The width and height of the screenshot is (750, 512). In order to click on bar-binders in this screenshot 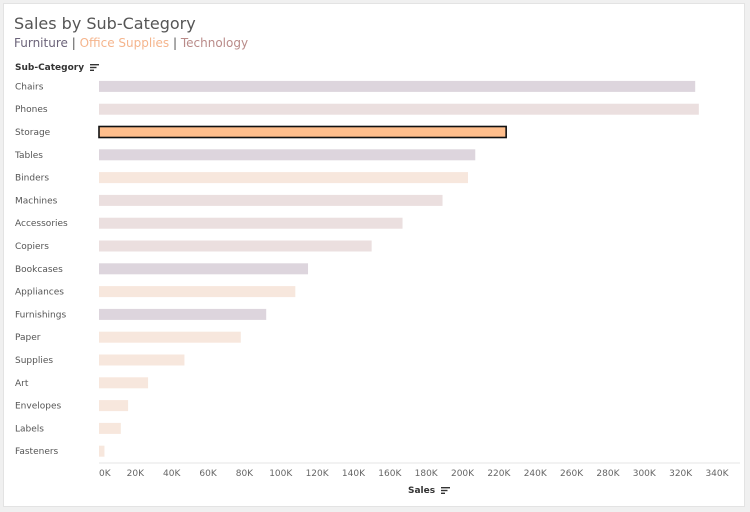, I will do `click(283, 178)`.